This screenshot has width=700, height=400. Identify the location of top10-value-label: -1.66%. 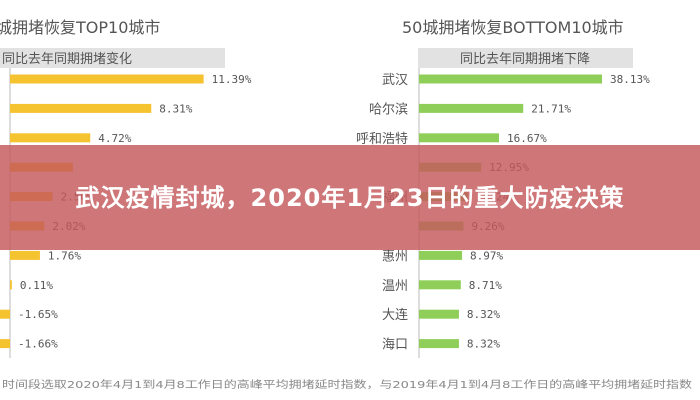
(38, 344).